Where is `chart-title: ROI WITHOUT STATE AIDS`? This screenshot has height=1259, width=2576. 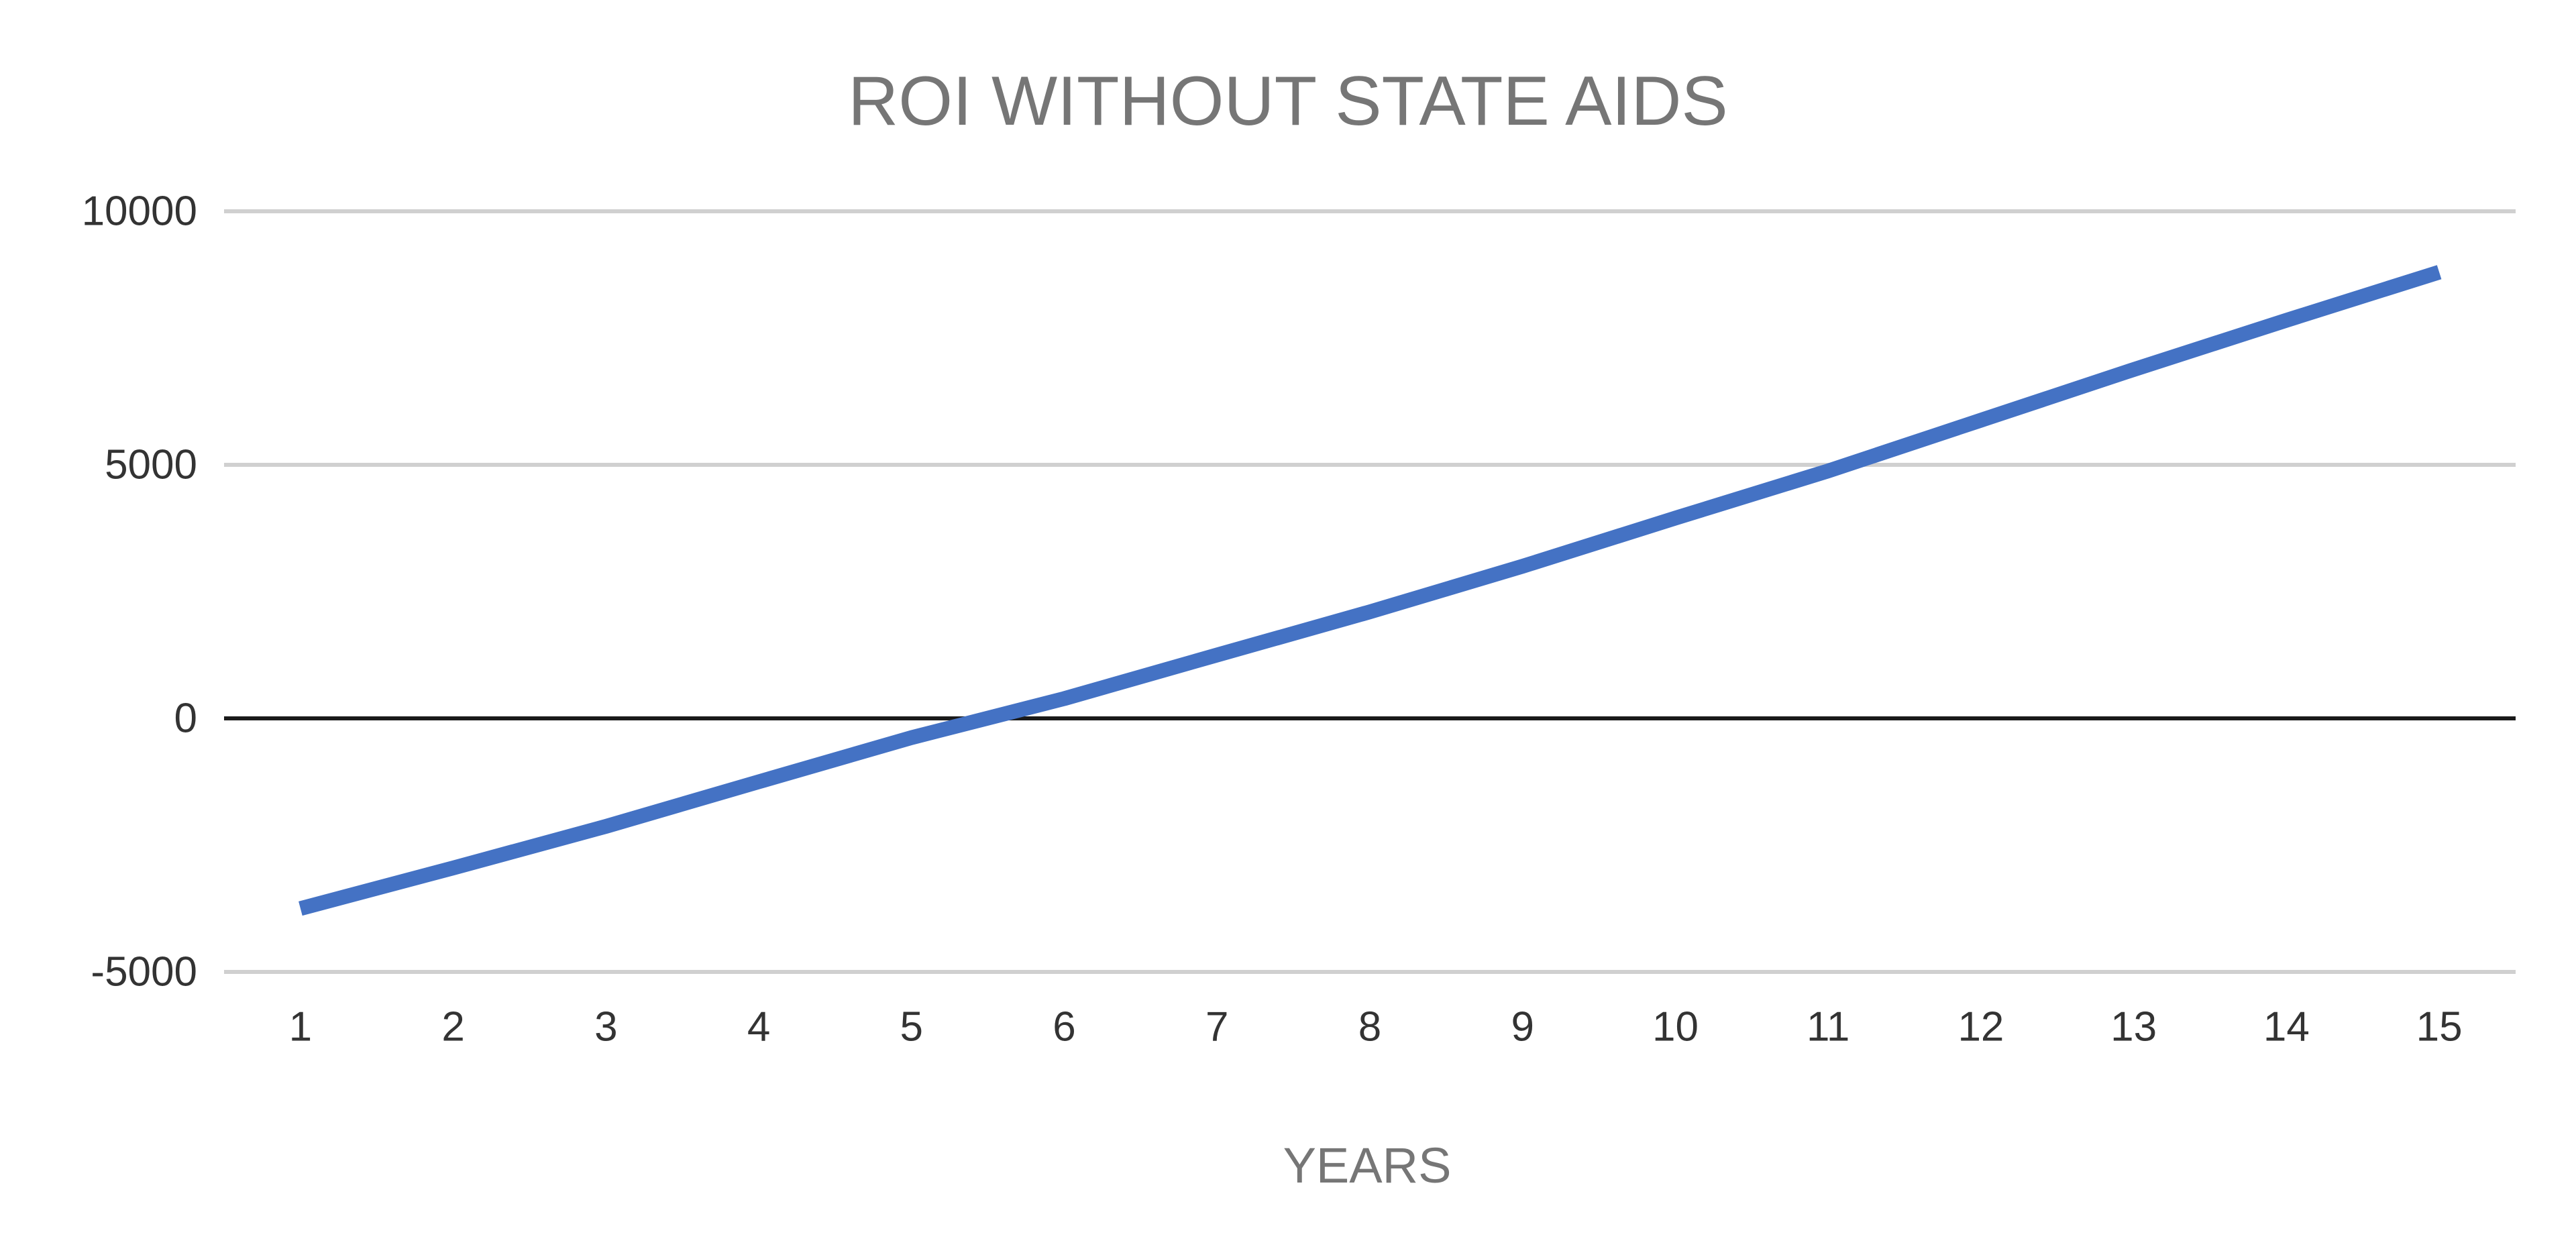 chart-title: ROI WITHOUT STATE AIDS is located at coordinates (1288, 101).